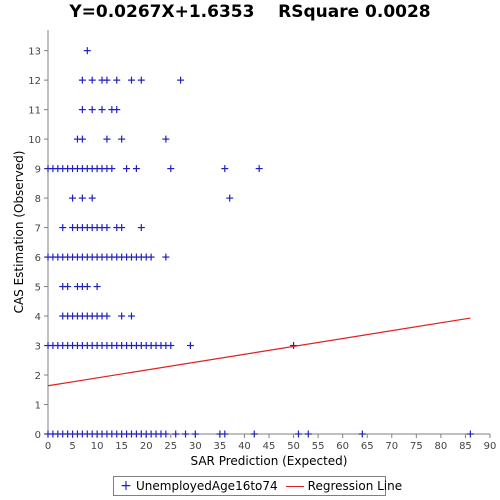  I want to click on y-tick-label: 4, so click(38, 317).